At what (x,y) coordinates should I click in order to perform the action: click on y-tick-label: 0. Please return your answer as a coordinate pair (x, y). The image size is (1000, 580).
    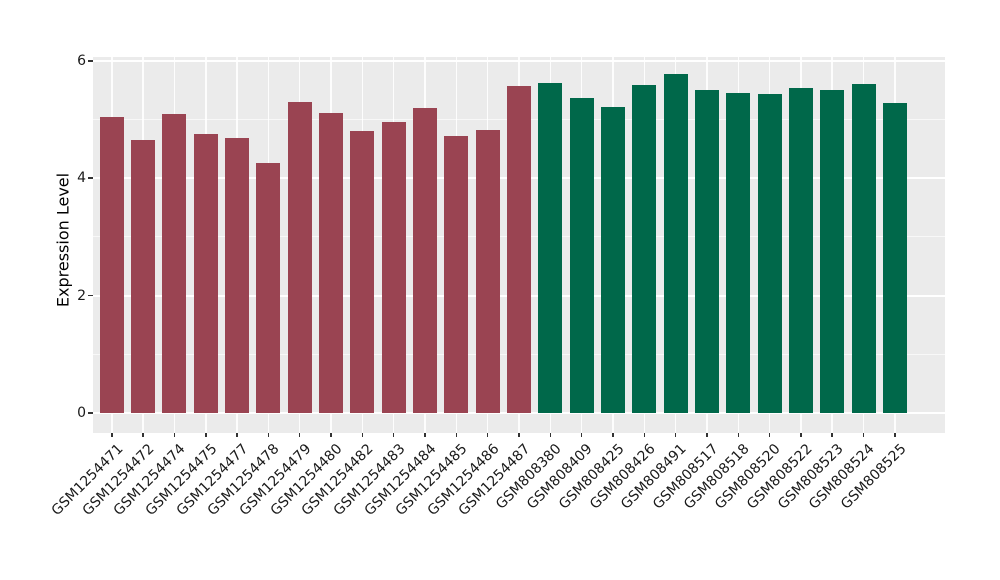
    Looking at the image, I should click on (81, 413).